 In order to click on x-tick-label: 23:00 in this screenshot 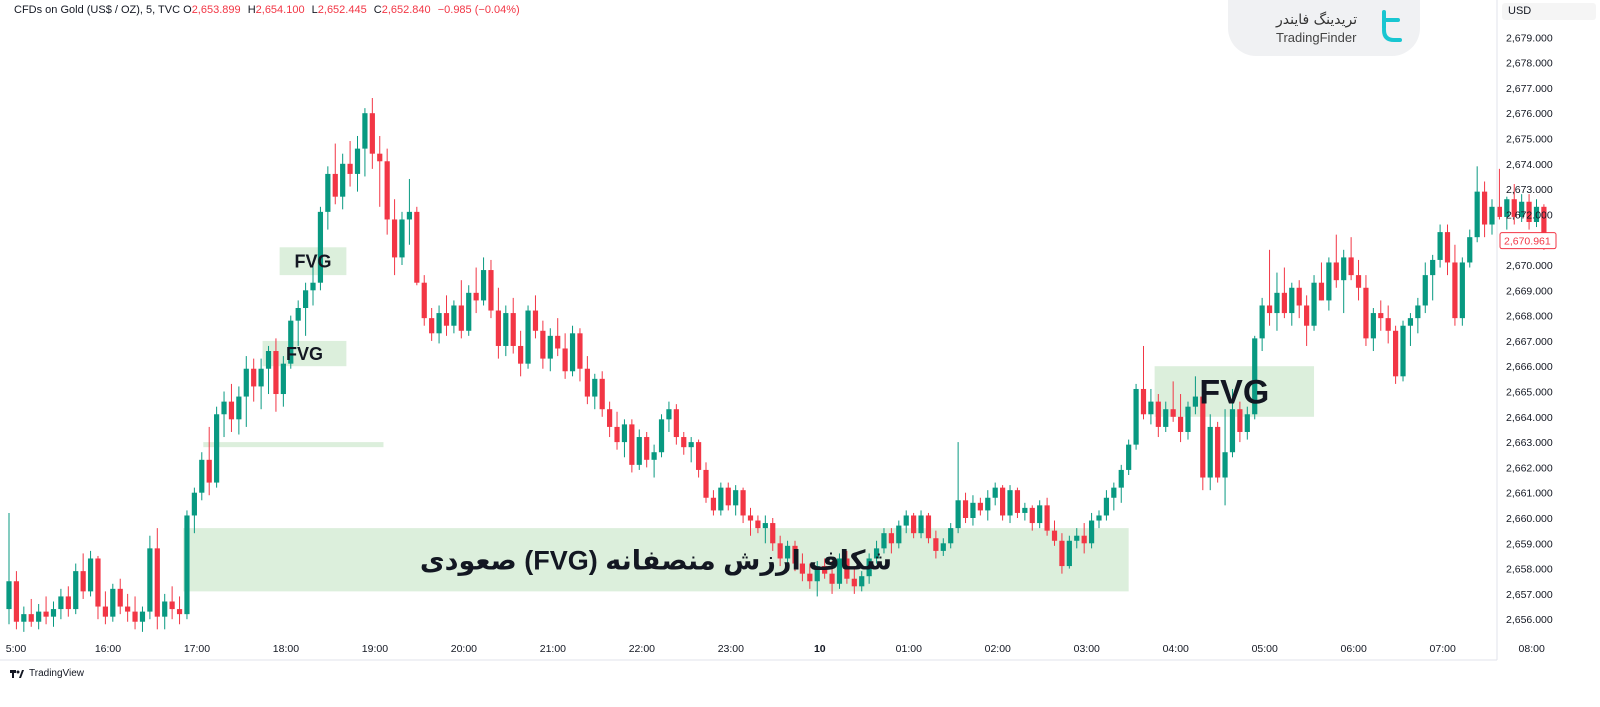, I will do `click(731, 649)`.